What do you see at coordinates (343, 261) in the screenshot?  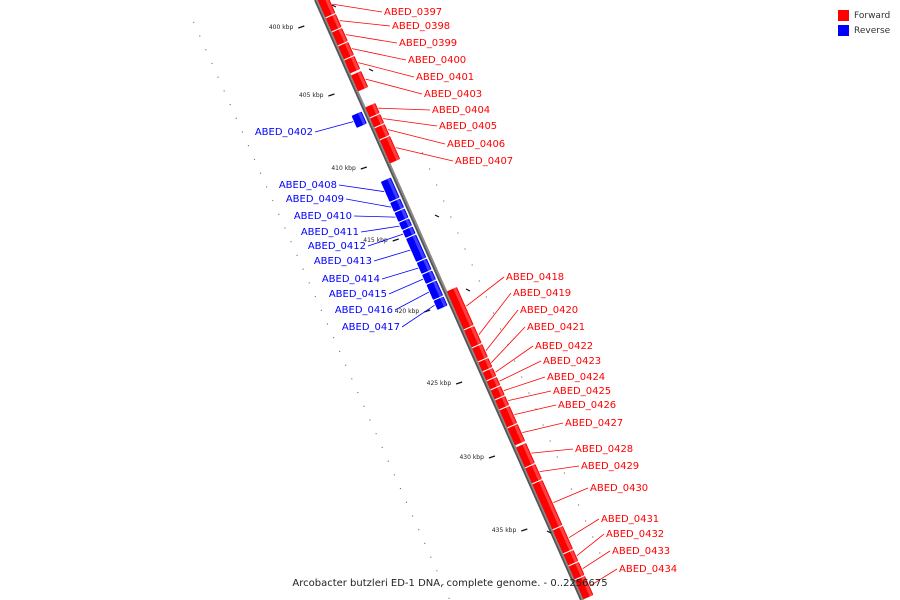 I see `gene-label-reverse: ABED_0413` at bounding box center [343, 261].